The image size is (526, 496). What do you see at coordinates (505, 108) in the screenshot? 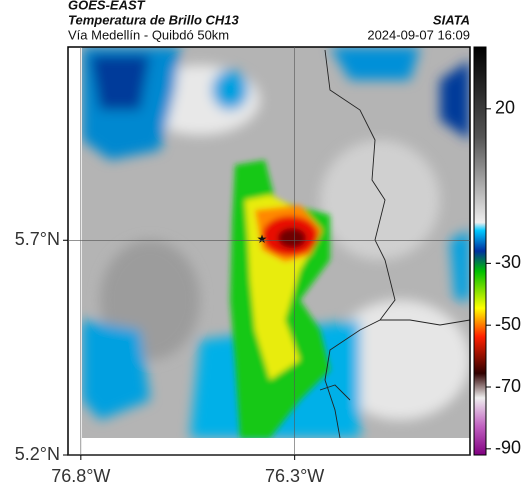
I see `colorbar-tick-label: 20` at bounding box center [505, 108].